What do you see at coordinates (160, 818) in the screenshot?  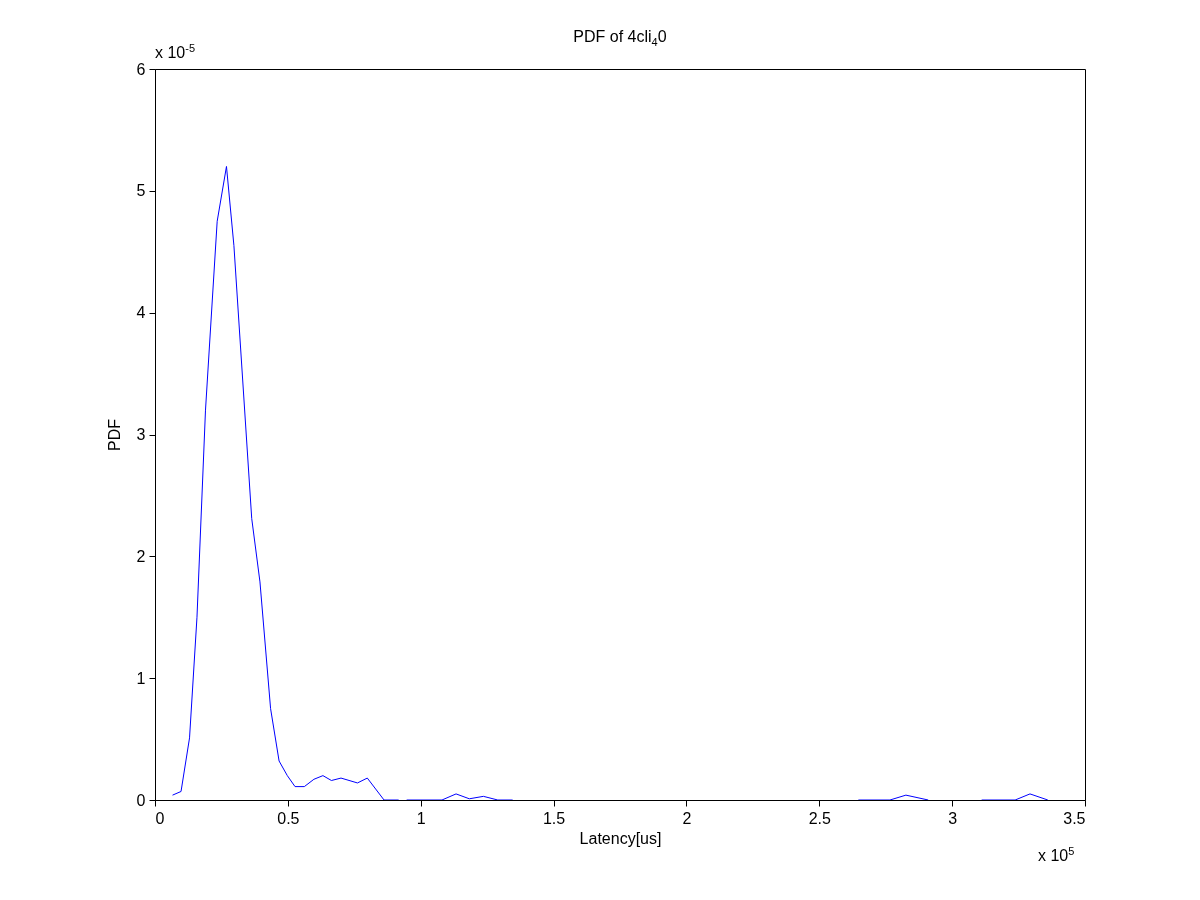 I see `x-tick-label: 0` at bounding box center [160, 818].